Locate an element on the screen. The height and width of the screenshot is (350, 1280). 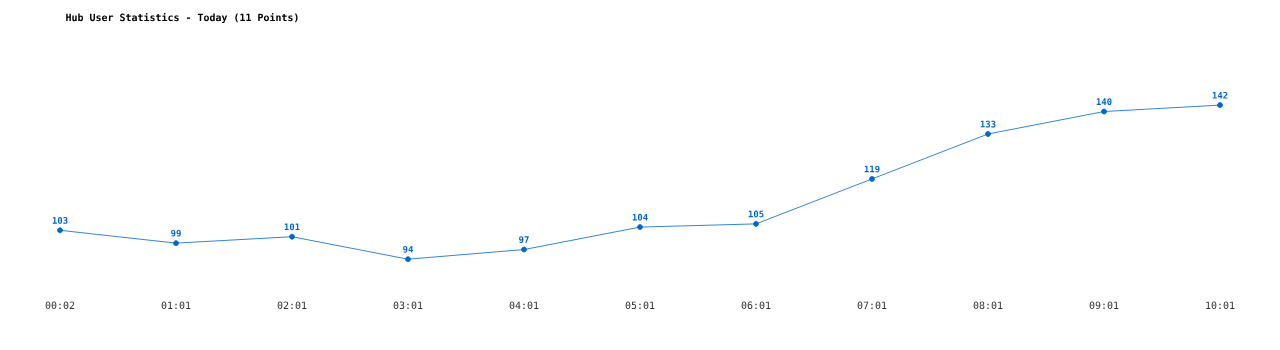
x-tick-label: 05:01 is located at coordinates (640, 305).